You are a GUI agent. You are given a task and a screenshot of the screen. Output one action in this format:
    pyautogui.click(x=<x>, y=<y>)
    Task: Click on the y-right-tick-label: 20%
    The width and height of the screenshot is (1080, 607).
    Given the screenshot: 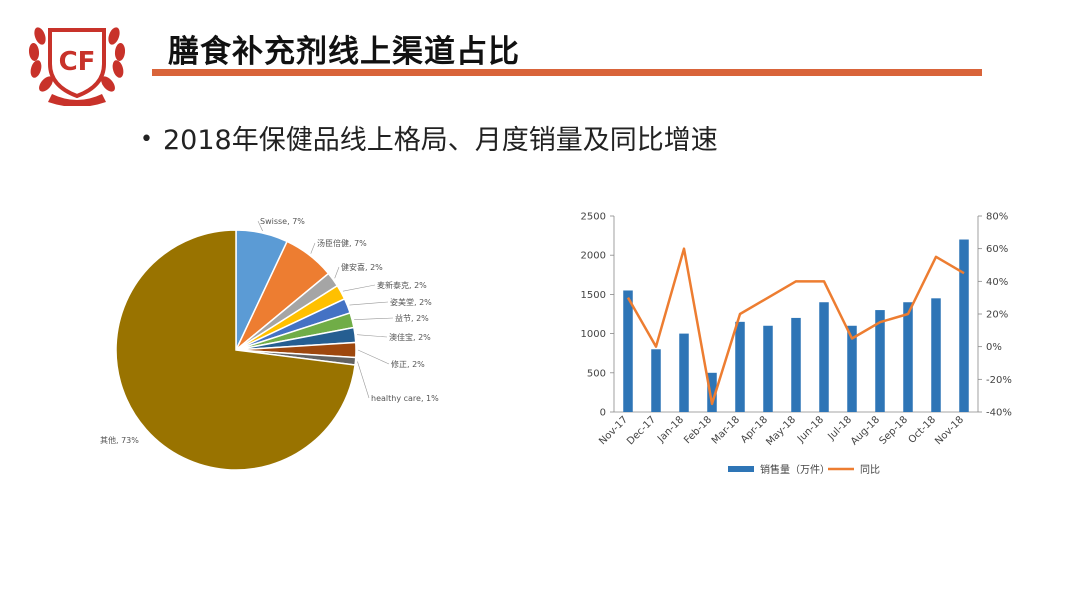 What is the action you would take?
    pyautogui.click(x=997, y=315)
    